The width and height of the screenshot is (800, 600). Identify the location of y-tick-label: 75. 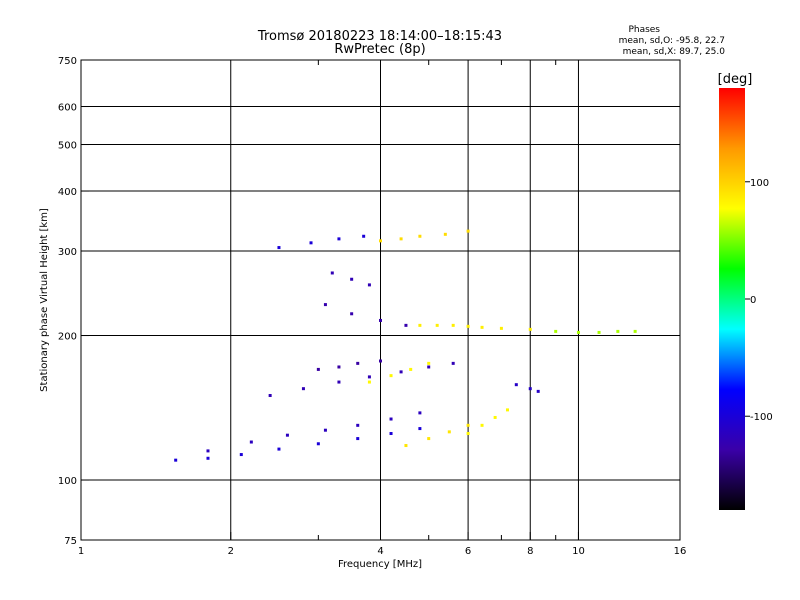
(70, 541).